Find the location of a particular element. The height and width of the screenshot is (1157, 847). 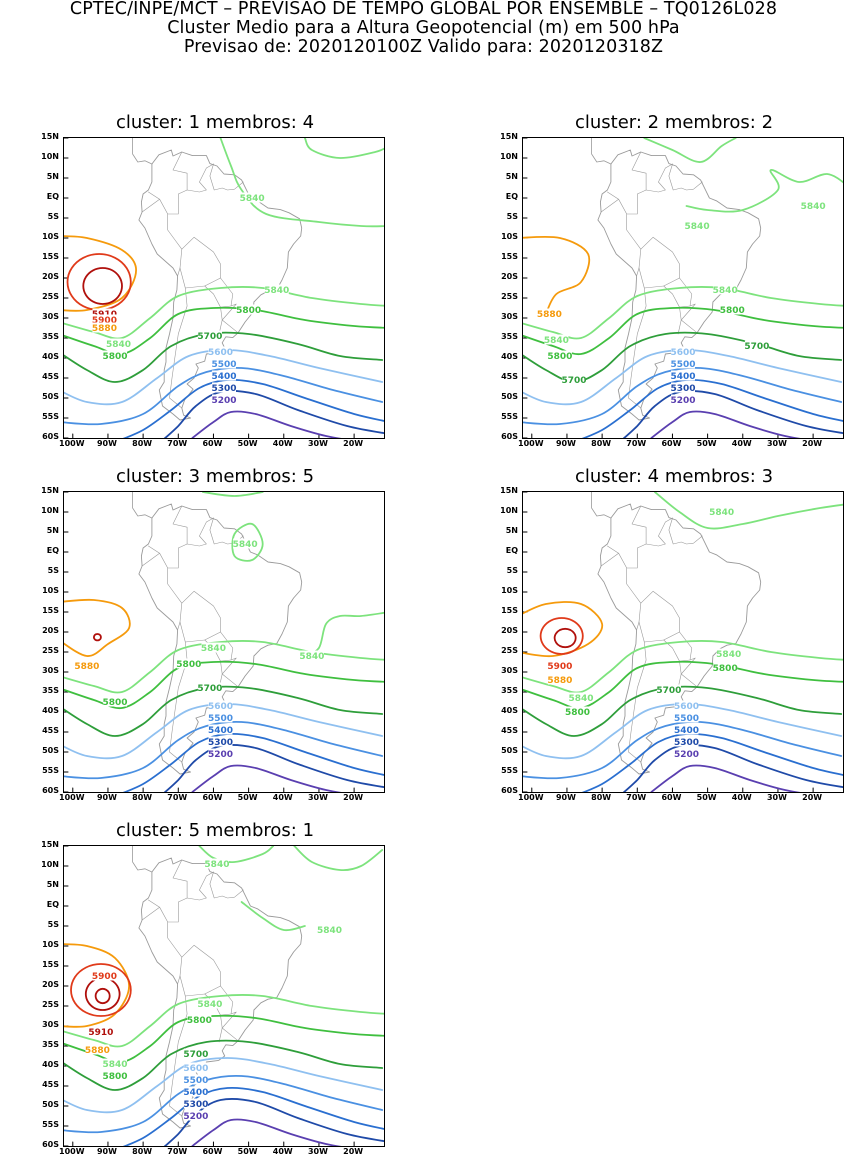

contour-label: 5900 is located at coordinates (559, 667).